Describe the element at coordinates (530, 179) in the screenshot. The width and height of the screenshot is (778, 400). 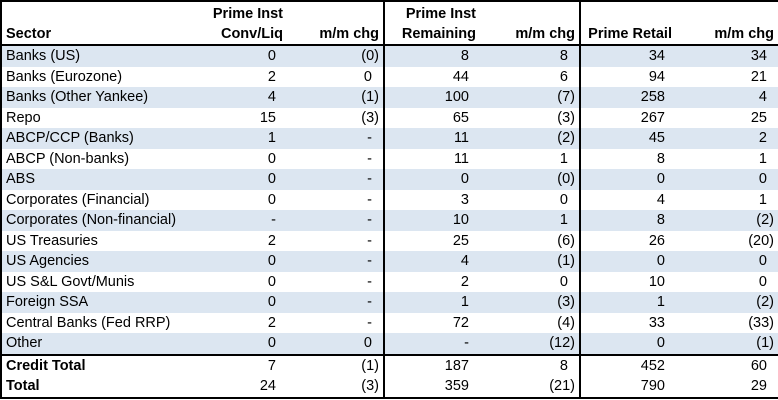
I see `value-cell: (0)` at that location.